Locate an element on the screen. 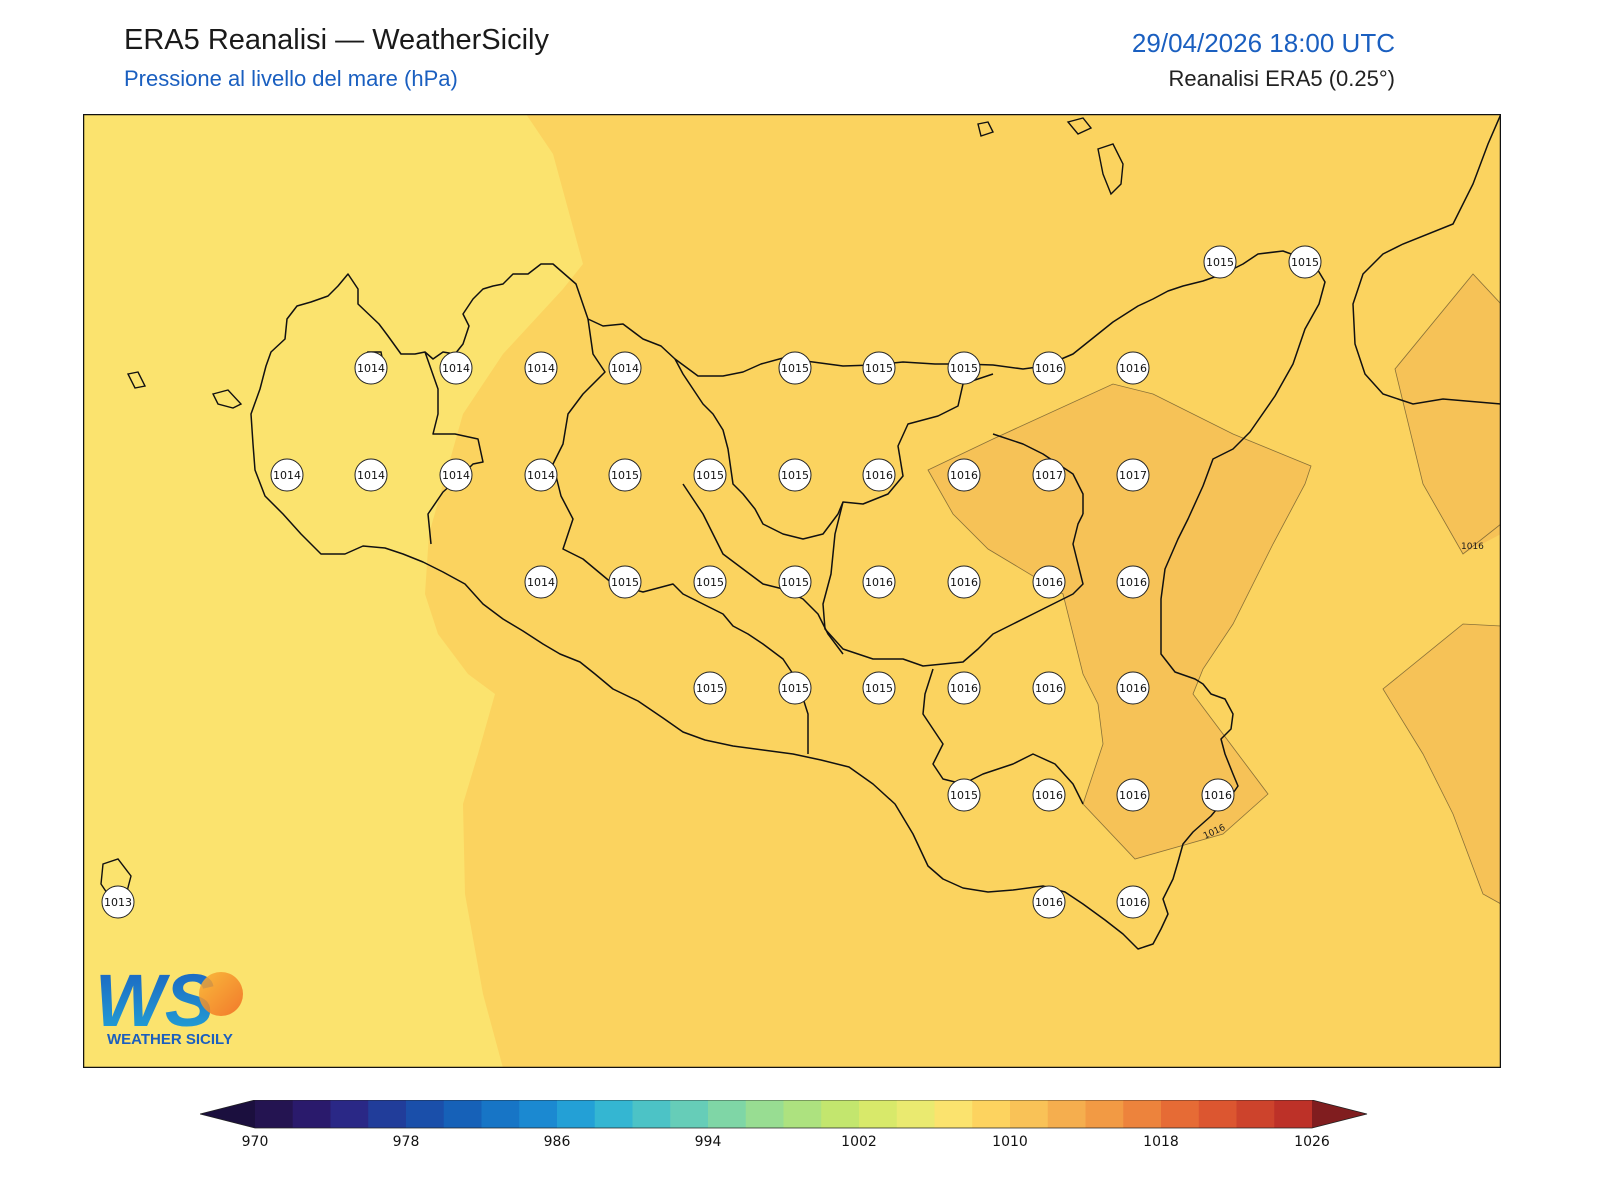 The image size is (1600, 1200). station-value: 1017 is located at coordinates (1133, 475).